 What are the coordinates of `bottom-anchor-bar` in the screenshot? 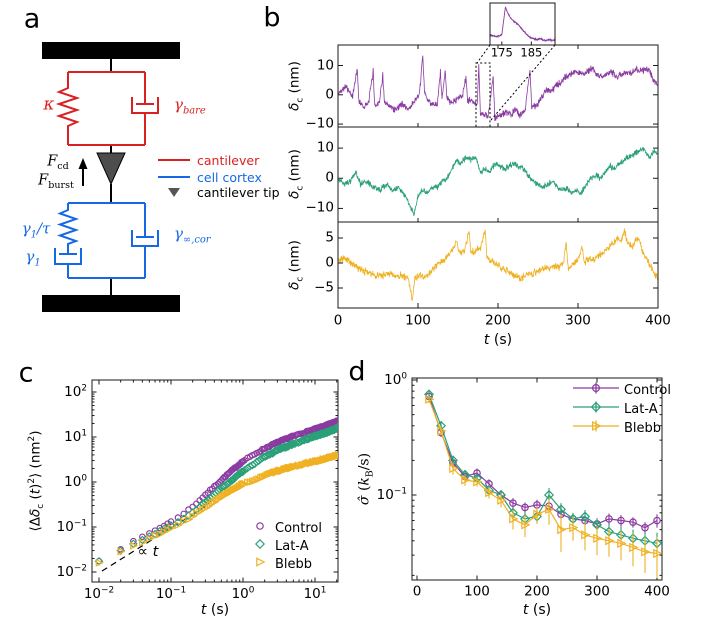 It's located at (111, 303).